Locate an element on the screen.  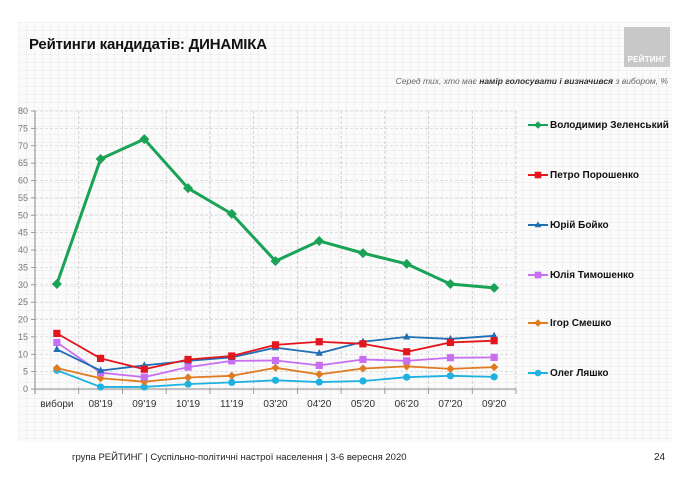
series-петро-порошенко is located at coordinates (275, 351).